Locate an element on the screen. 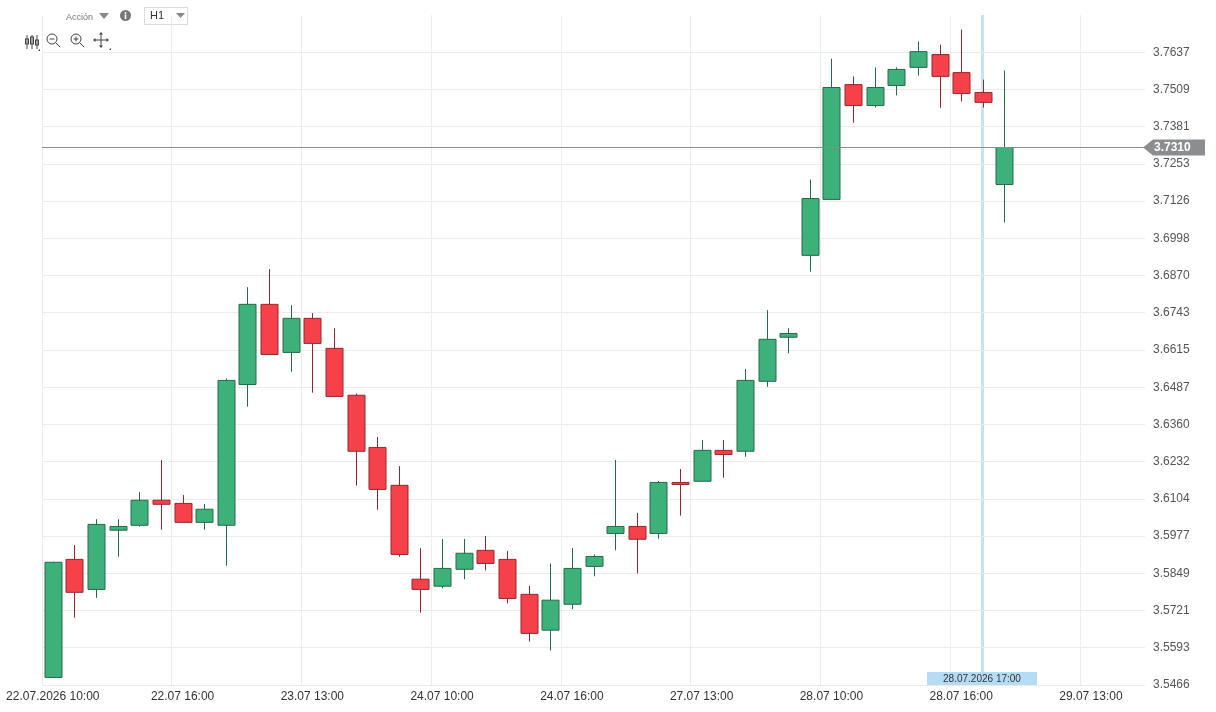  y-tick-label: 3.5849 is located at coordinates (1172, 572).